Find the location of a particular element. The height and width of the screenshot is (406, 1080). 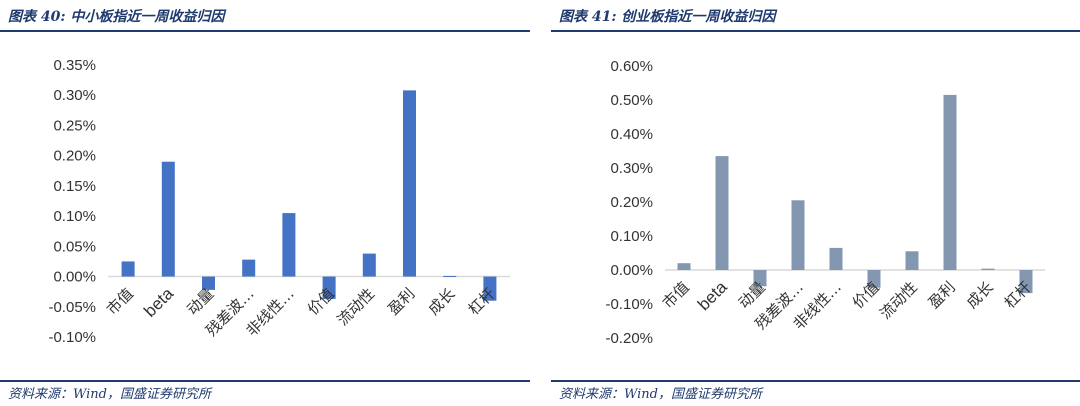

figure-title: 图表 41: 创业板指近一周收益归因 is located at coordinates (667, 17).